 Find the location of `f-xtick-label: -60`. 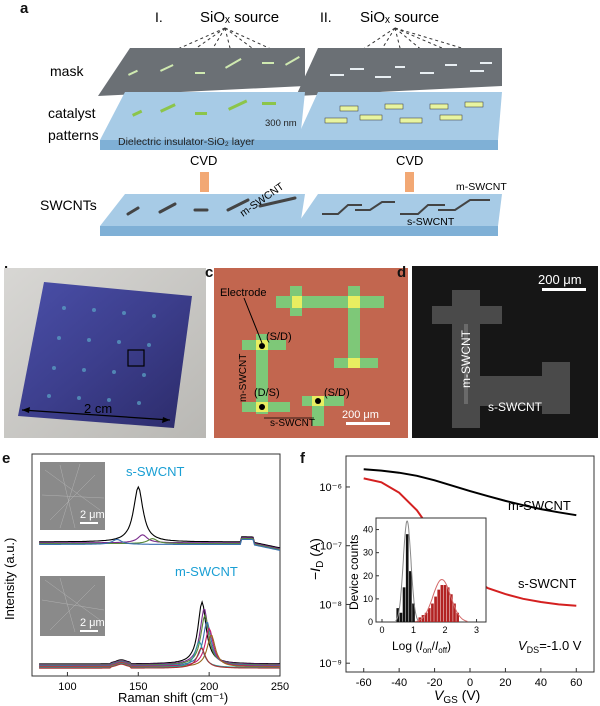

f-xtick-label: -60 is located at coordinates (364, 683).